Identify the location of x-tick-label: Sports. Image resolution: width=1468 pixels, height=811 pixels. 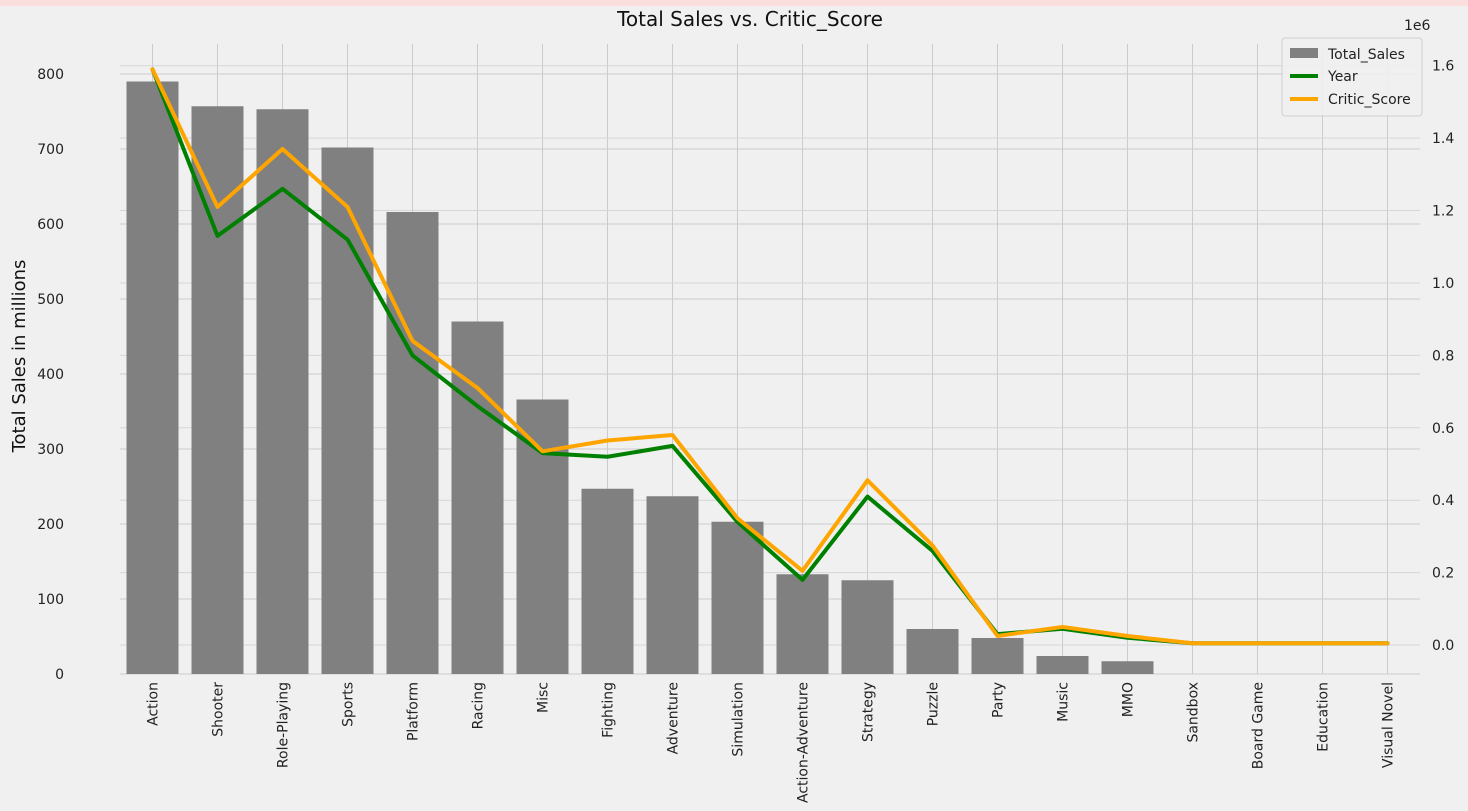
(349, 704).